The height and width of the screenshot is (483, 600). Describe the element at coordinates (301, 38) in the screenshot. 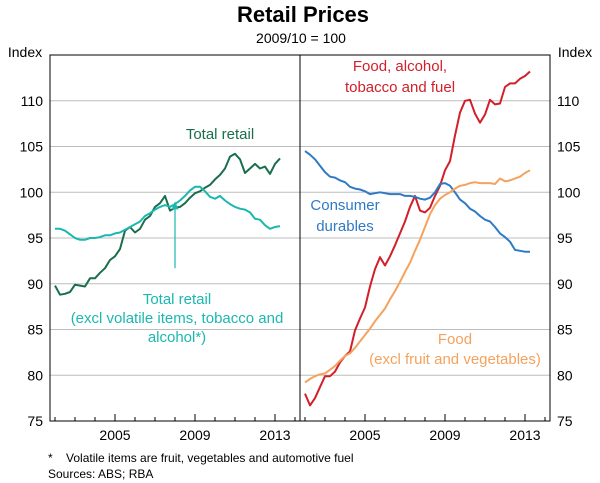

I see `chart-subtitle: 2009/10 = 100` at that location.